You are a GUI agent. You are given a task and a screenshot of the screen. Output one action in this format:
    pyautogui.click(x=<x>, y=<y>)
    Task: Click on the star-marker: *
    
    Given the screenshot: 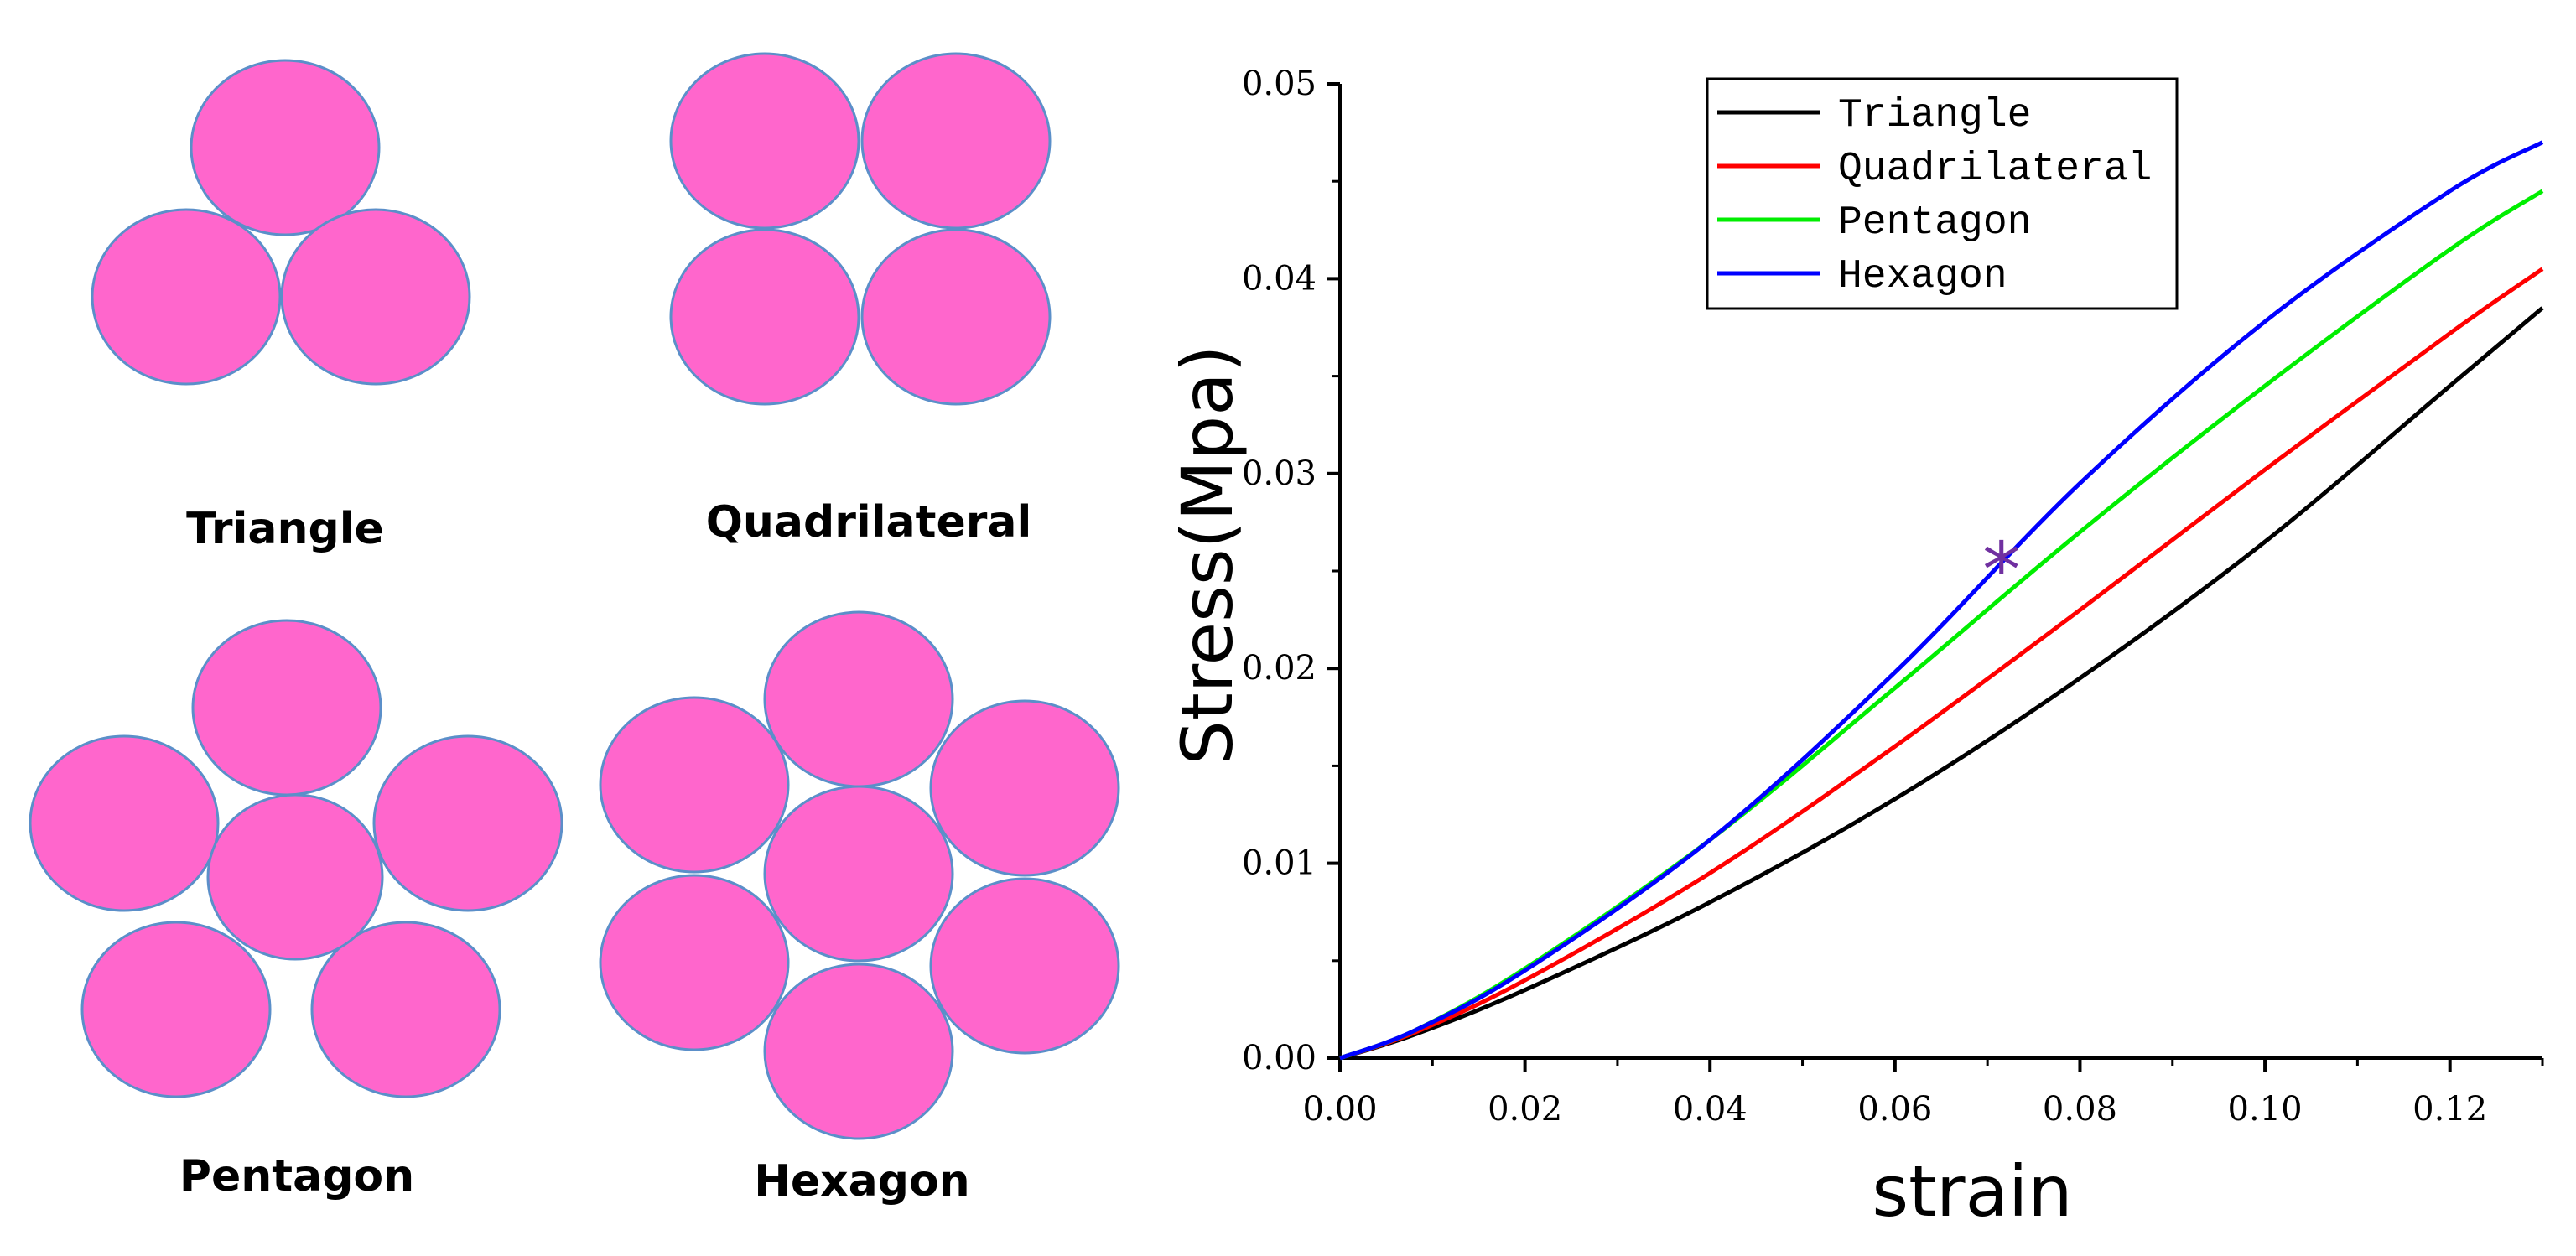 What is the action you would take?
    pyautogui.click(x=2001, y=571)
    